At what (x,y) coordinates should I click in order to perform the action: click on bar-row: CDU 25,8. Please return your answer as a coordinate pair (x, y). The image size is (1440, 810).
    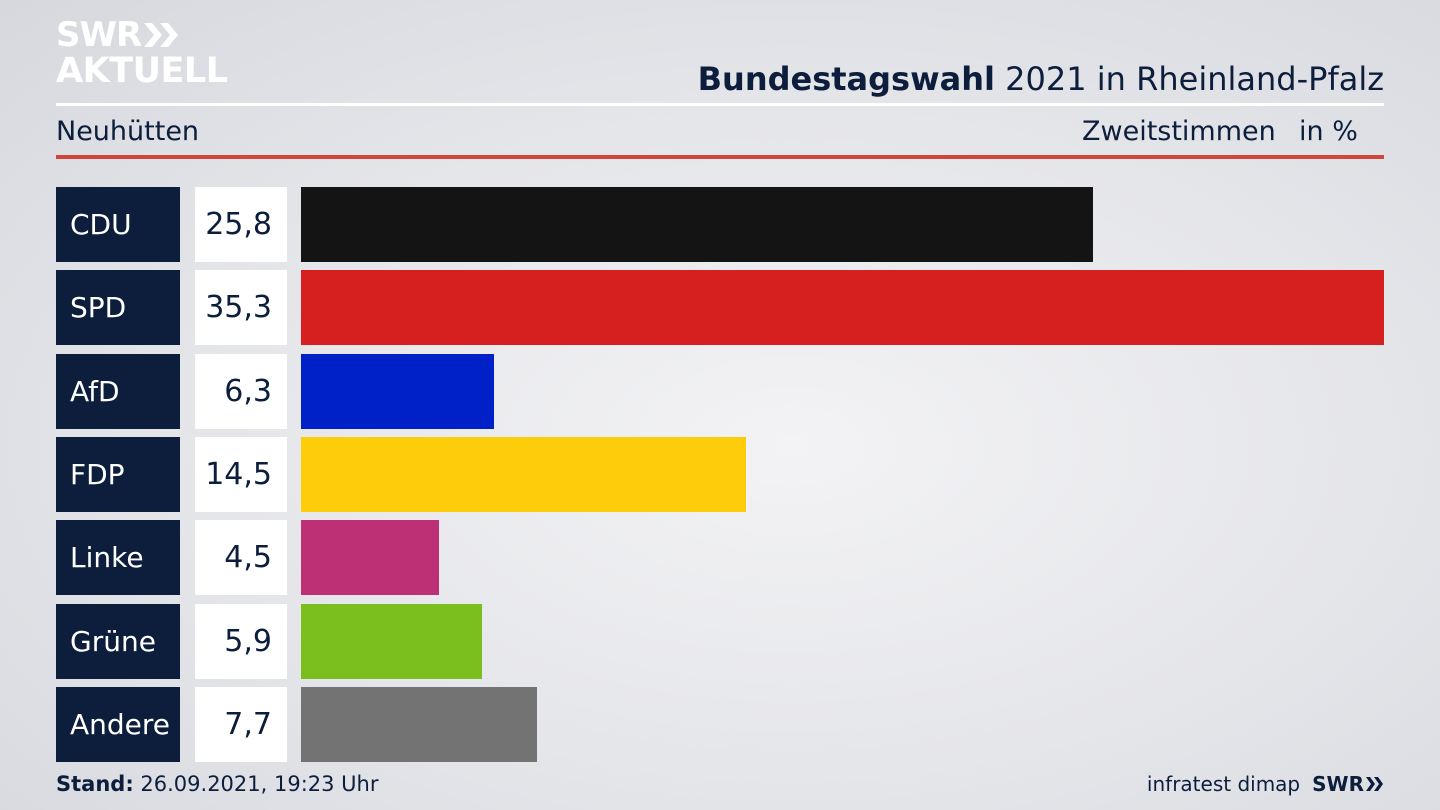
    Looking at the image, I should click on (720, 224).